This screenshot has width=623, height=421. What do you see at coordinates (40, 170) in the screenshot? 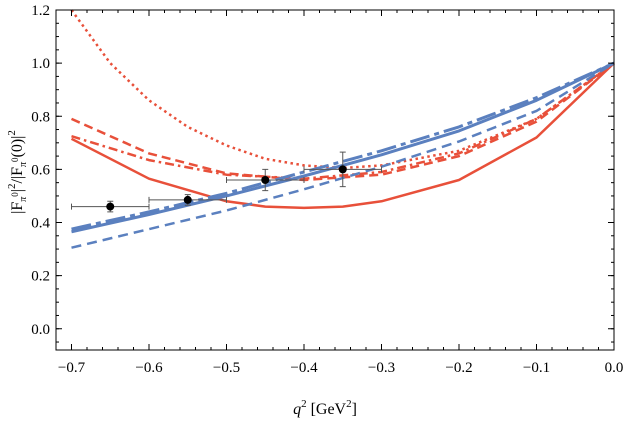
I see `y-tick-label: 0.6` at bounding box center [40, 170].